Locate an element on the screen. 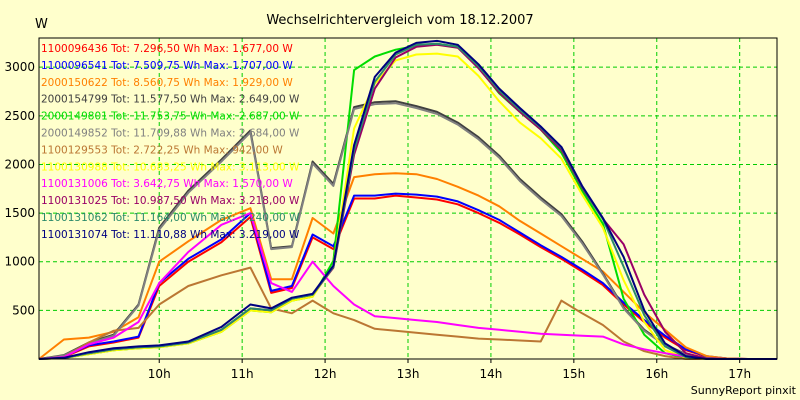 Image resolution: width=800 pixels, height=400 pixels. x-tick-label: 13h is located at coordinates (408, 374).